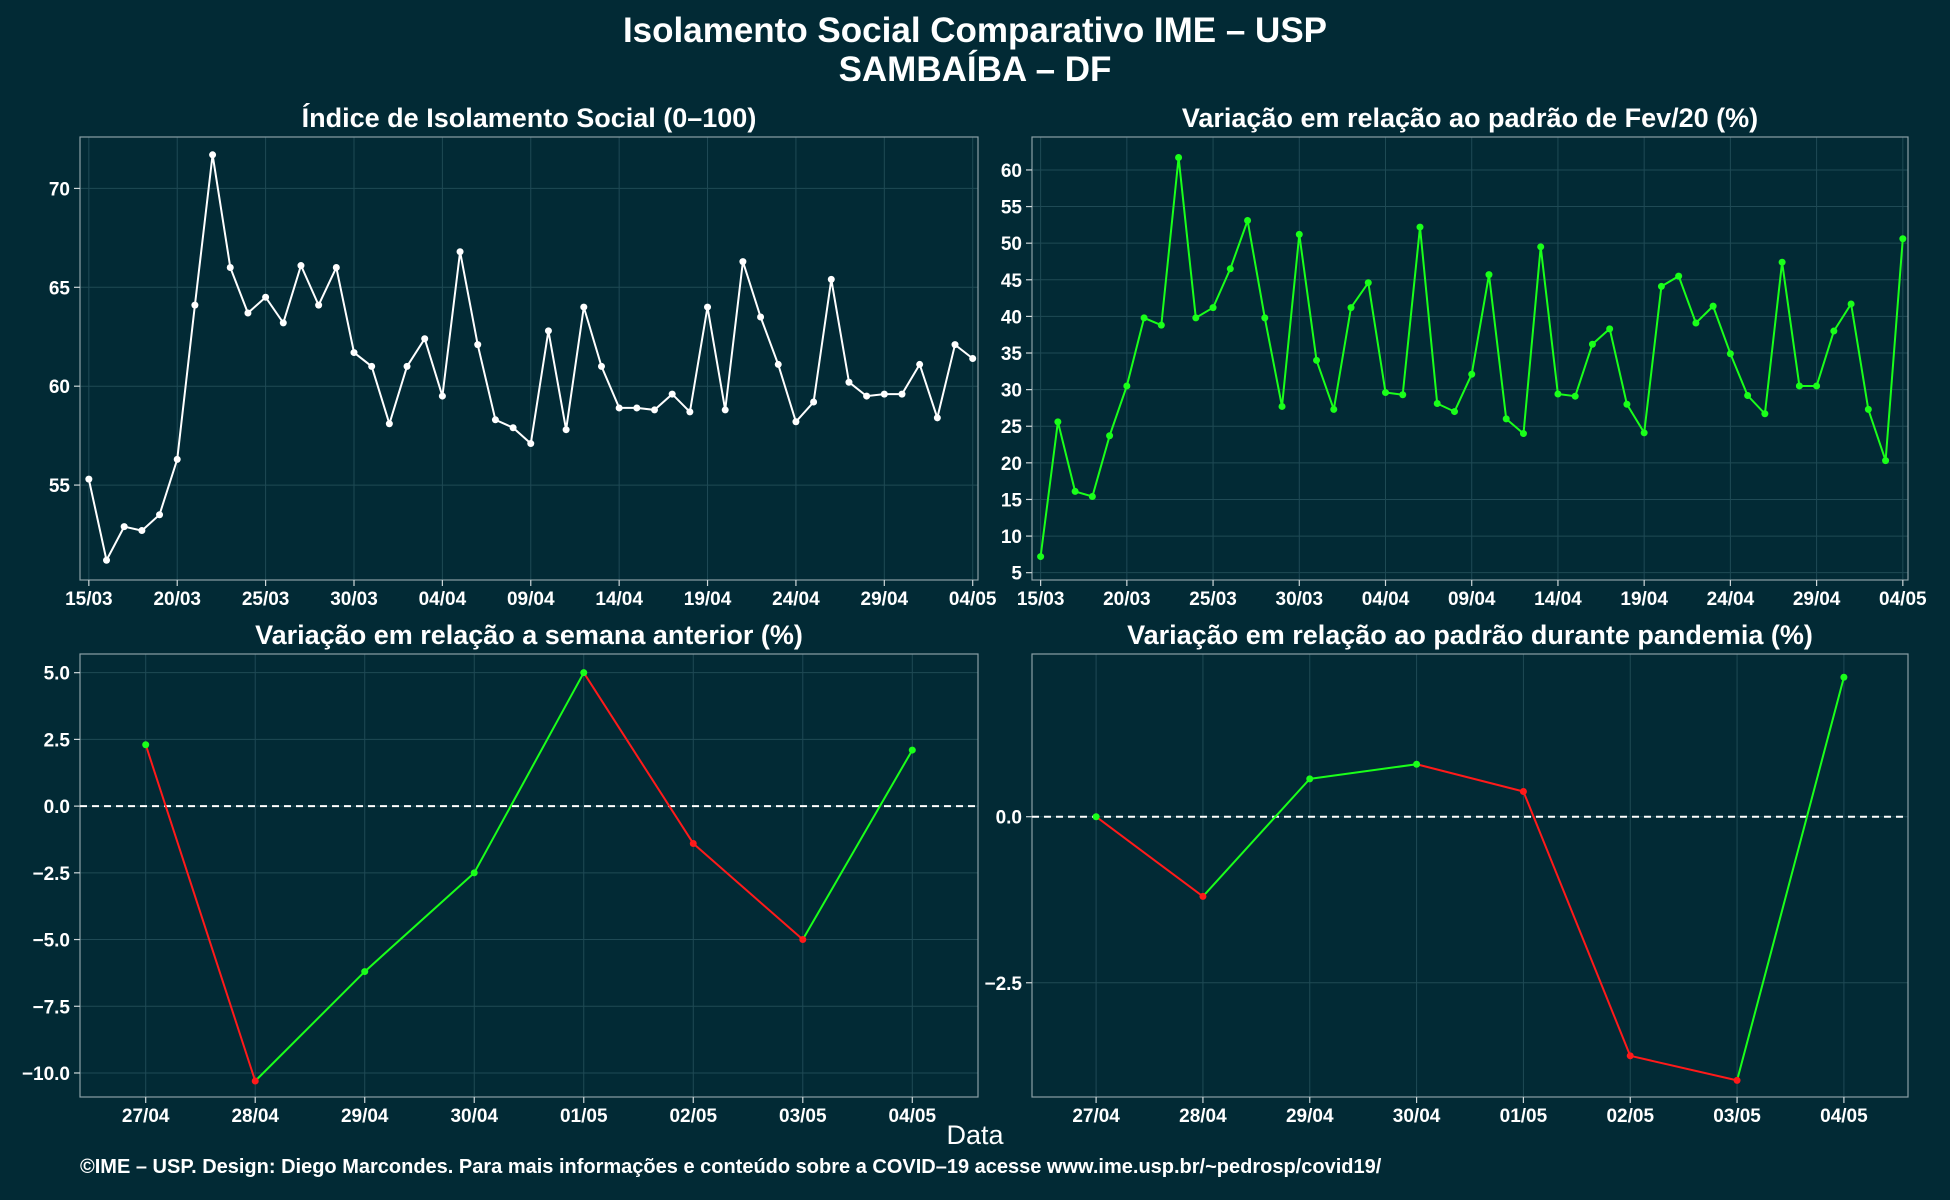  I want to click on x-tick-label: 25/03, so click(1213, 599).